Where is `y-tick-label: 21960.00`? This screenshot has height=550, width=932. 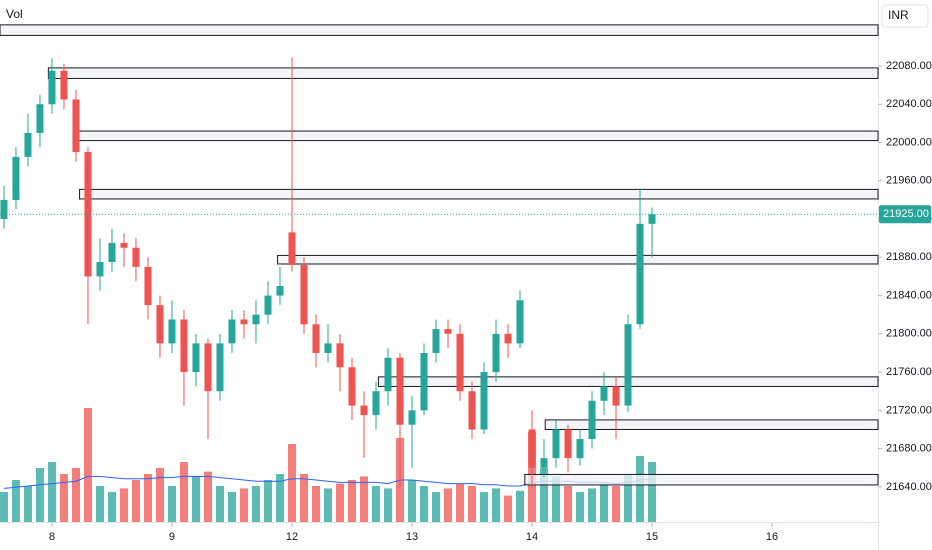
y-tick-label: 21960.00 is located at coordinates (909, 181).